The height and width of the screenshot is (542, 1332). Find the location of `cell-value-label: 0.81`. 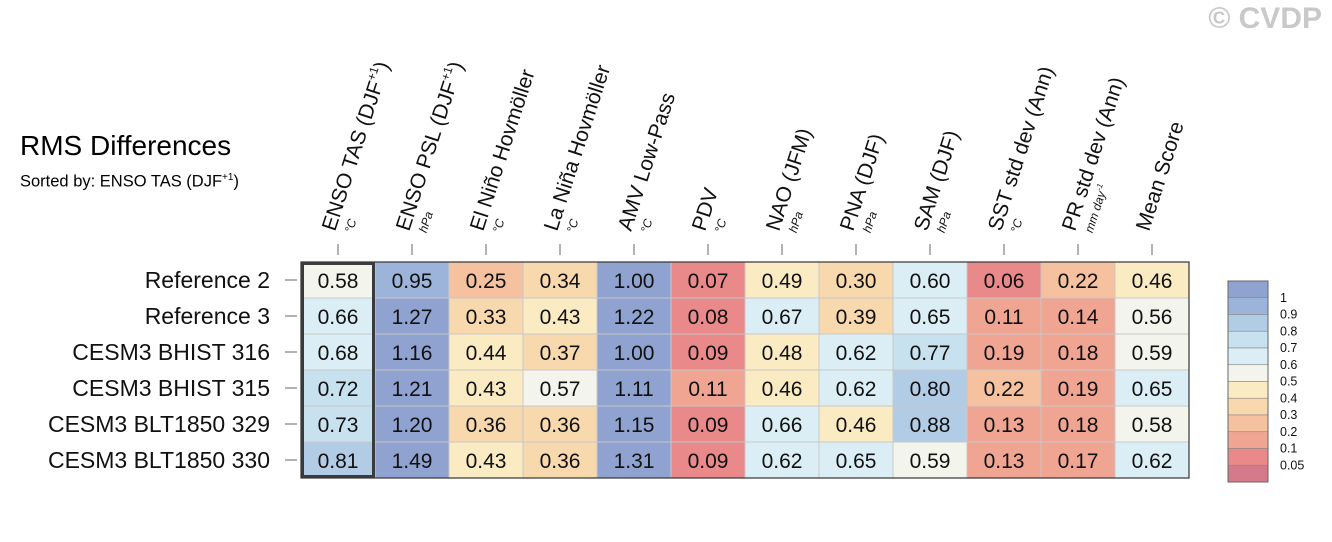

cell-value-label: 0.81 is located at coordinates (338, 461).